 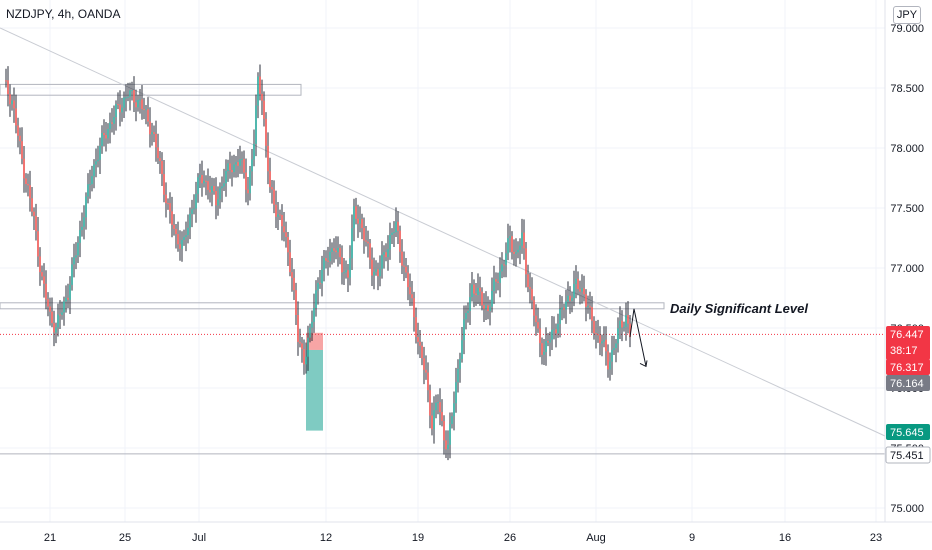 I want to click on support-price-tag-text: 75.451, so click(x=907, y=456).